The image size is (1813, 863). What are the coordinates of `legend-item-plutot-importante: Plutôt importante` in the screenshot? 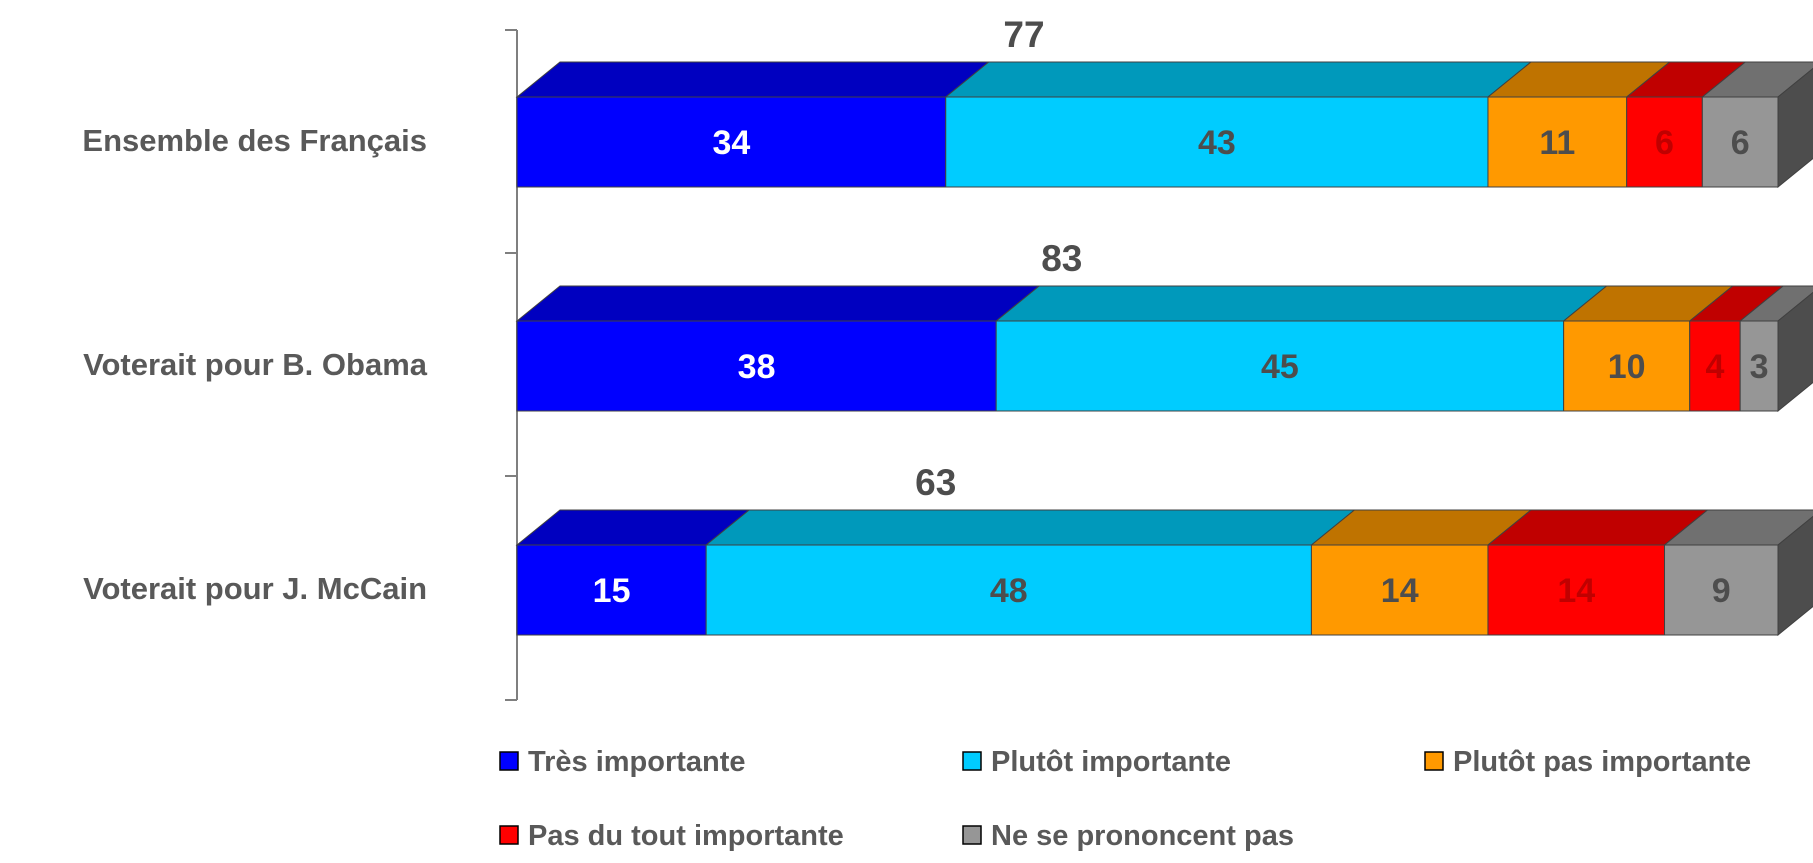 It's located at (1096, 762).